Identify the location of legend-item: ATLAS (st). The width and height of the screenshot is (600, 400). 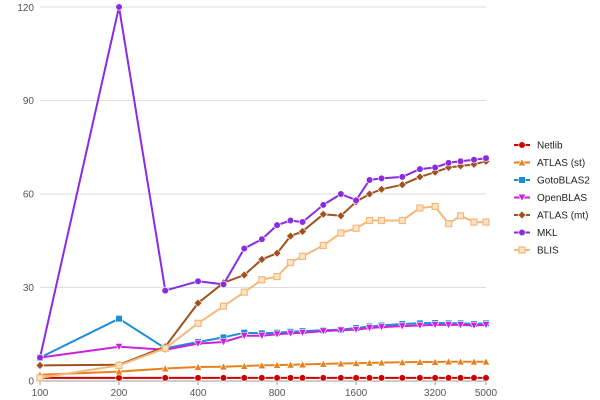
(549, 163).